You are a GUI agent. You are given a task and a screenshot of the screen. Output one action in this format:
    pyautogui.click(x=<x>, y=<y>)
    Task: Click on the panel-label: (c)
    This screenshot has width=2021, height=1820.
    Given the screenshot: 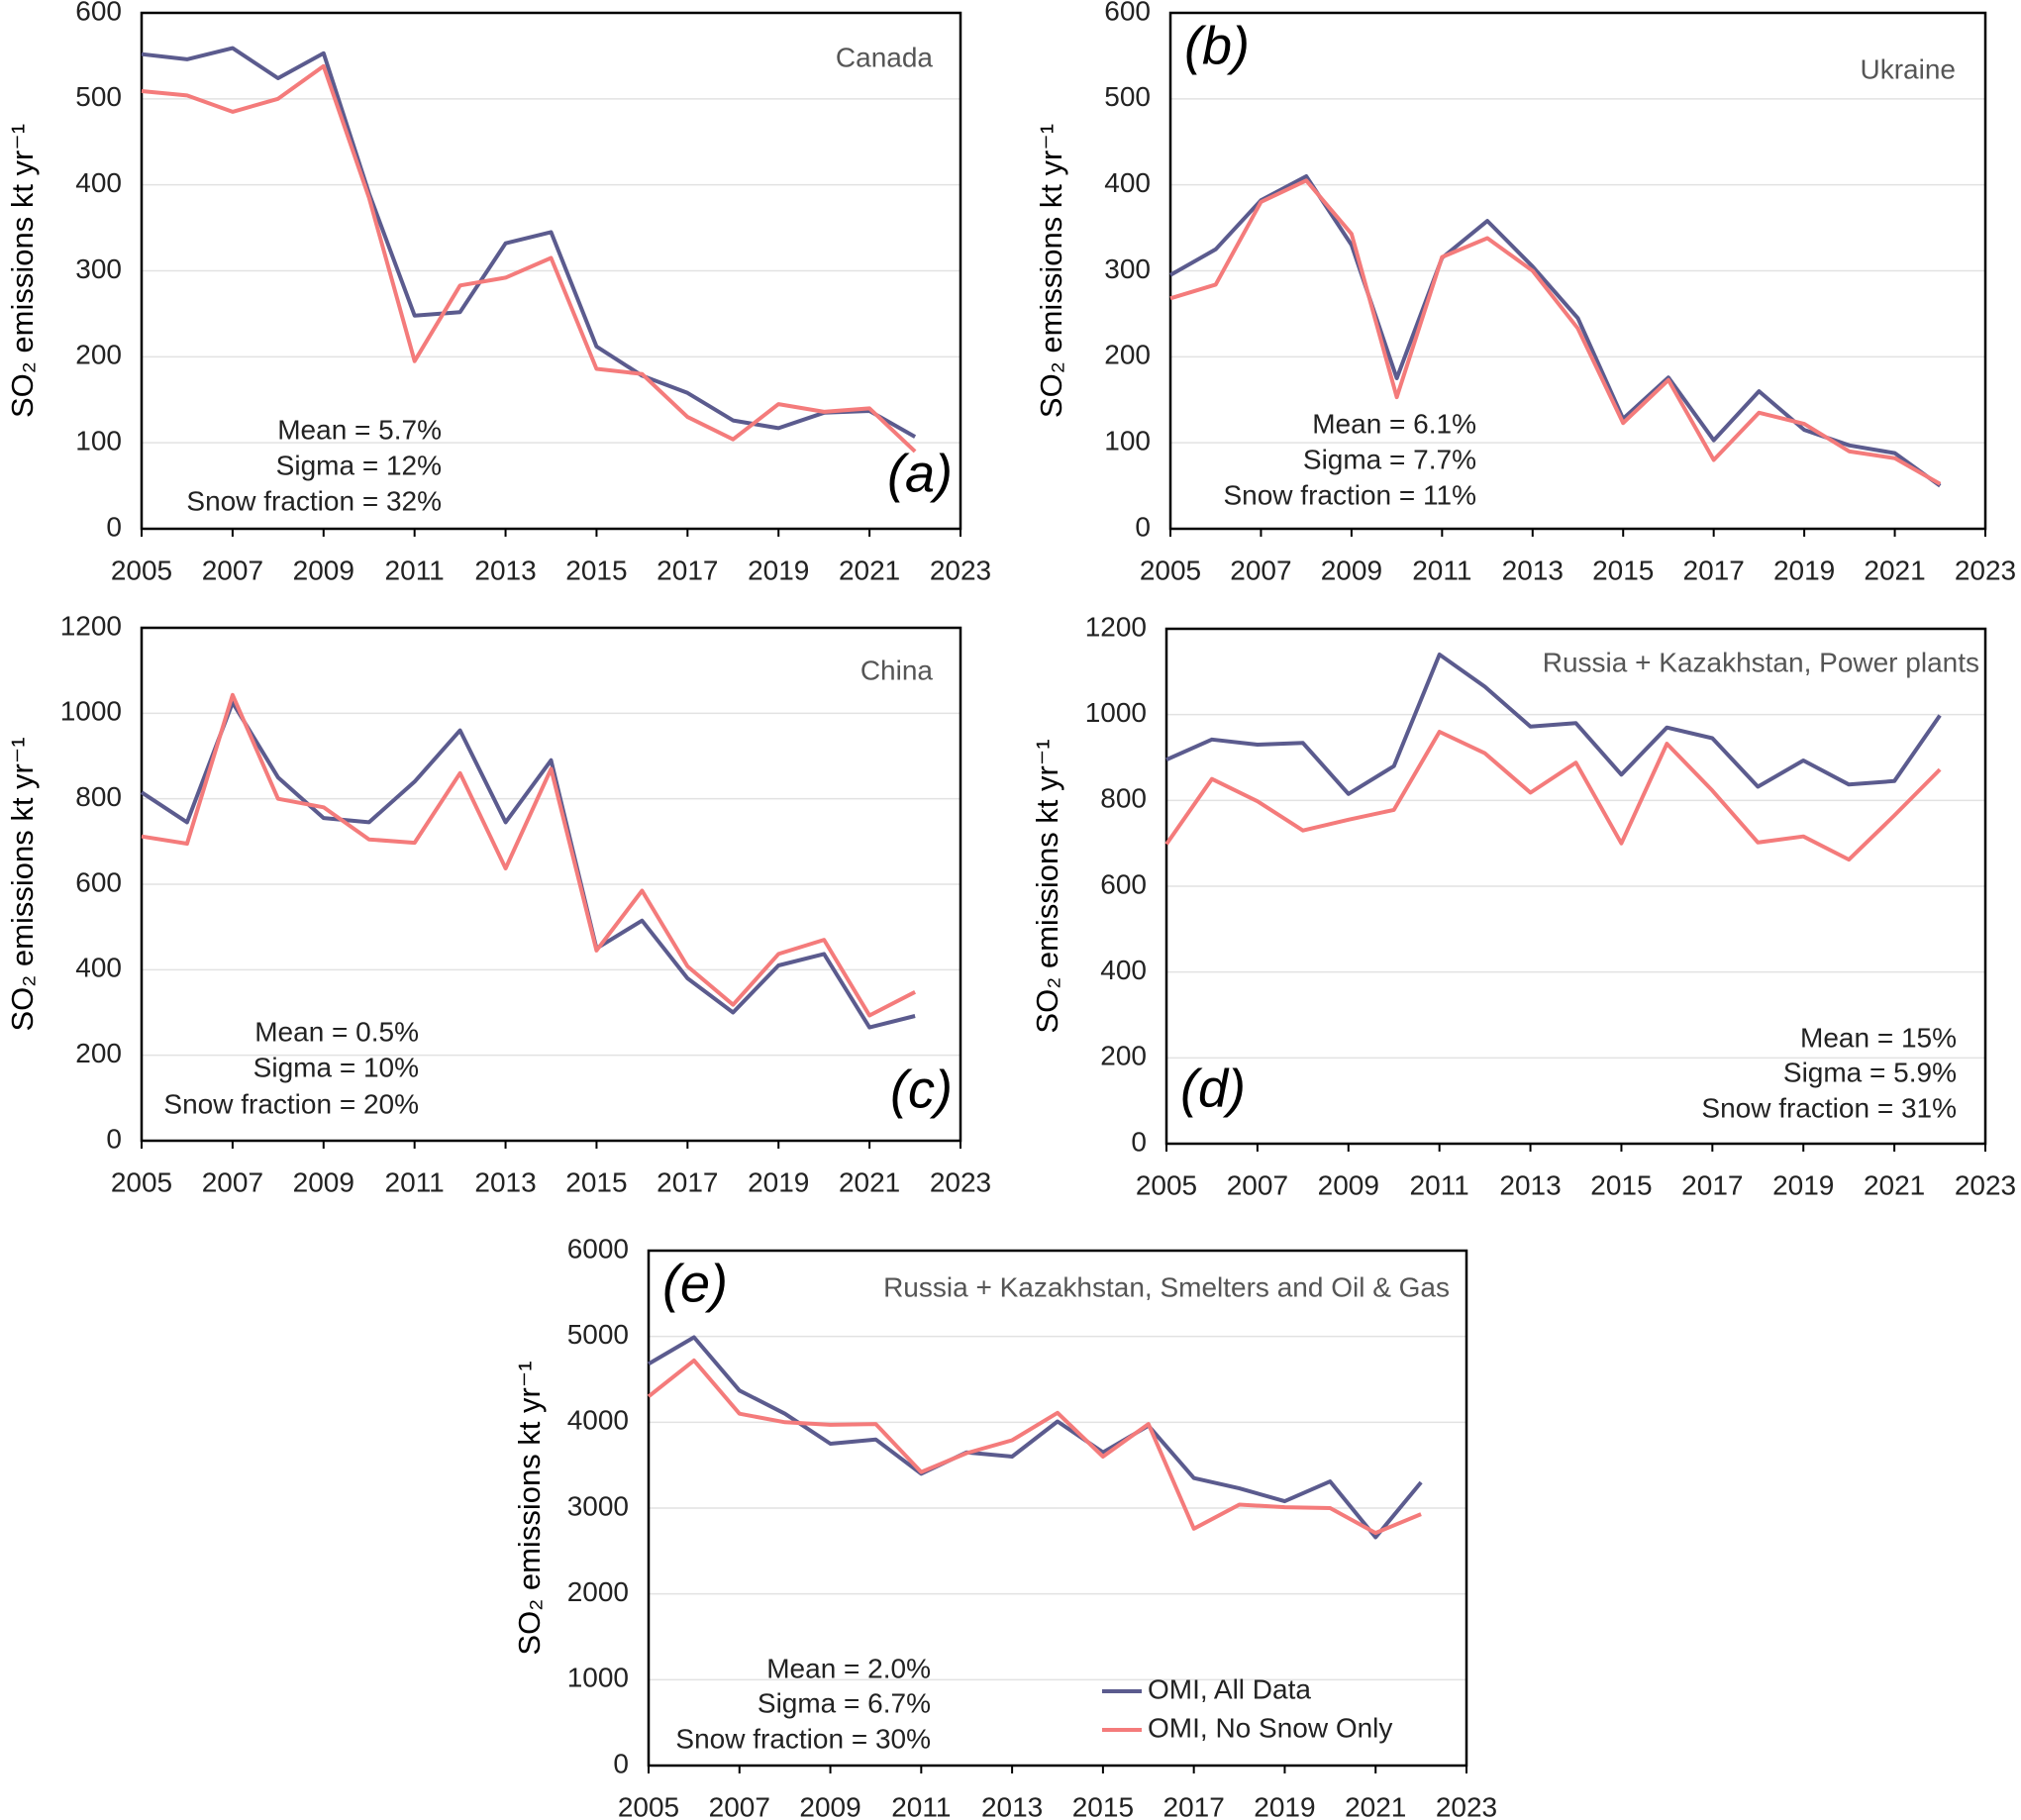 What is the action you would take?
    pyautogui.click(x=921, y=1089)
    